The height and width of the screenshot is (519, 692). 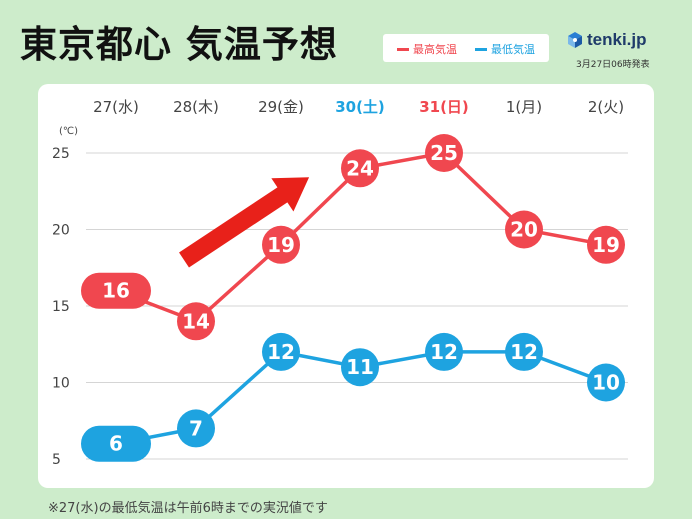 What do you see at coordinates (196, 107) in the screenshot?
I see `x-category-label: 28(木)` at bounding box center [196, 107].